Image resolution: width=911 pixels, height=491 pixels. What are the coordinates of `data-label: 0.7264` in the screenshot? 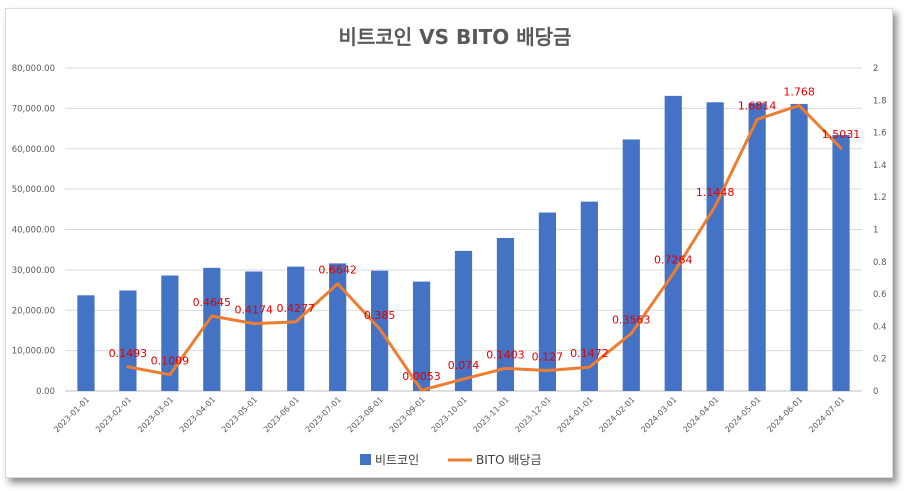 It's located at (673, 260).